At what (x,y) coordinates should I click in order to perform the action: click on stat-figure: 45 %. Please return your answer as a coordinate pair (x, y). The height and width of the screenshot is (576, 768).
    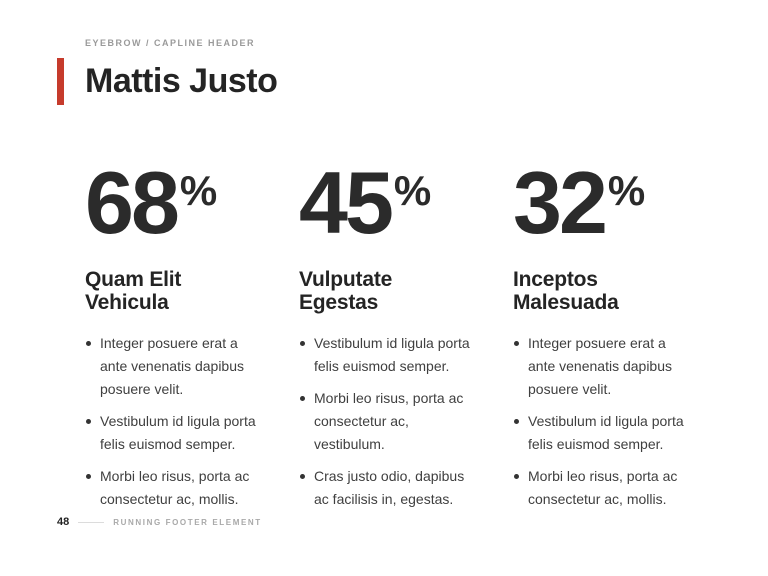
    Looking at the image, I should click on (392, 203).